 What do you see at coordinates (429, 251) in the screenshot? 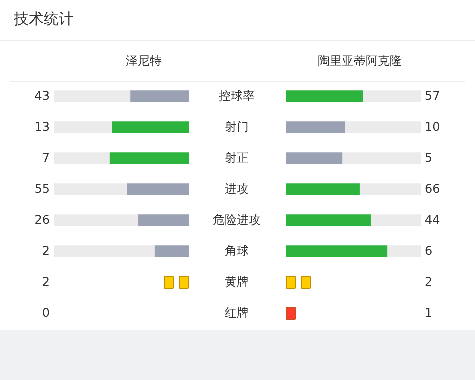
I see `data-label: 6` at bounding box center [429, 251].